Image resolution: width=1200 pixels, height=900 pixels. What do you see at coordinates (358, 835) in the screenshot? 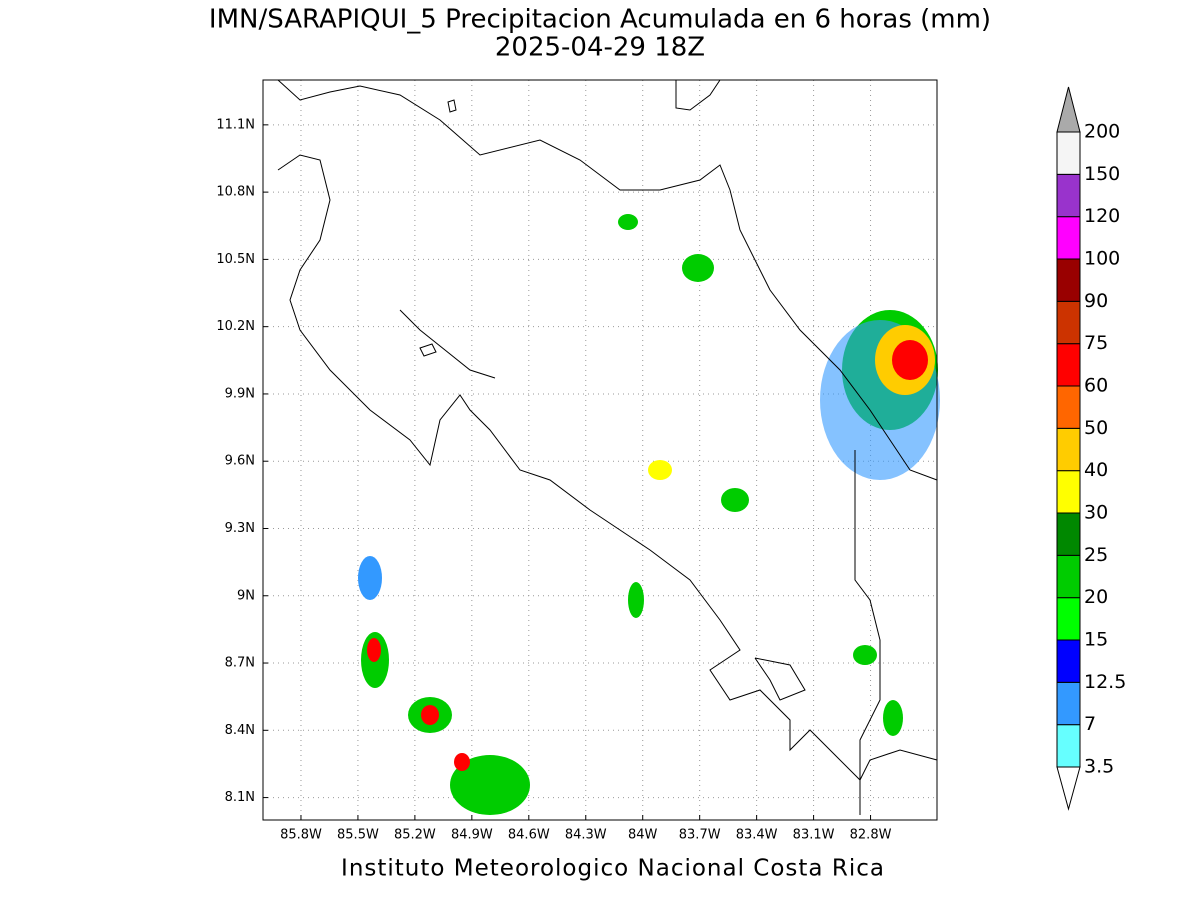
I see `x-tick-label: 85.5W` at bounding box center [358, 835].